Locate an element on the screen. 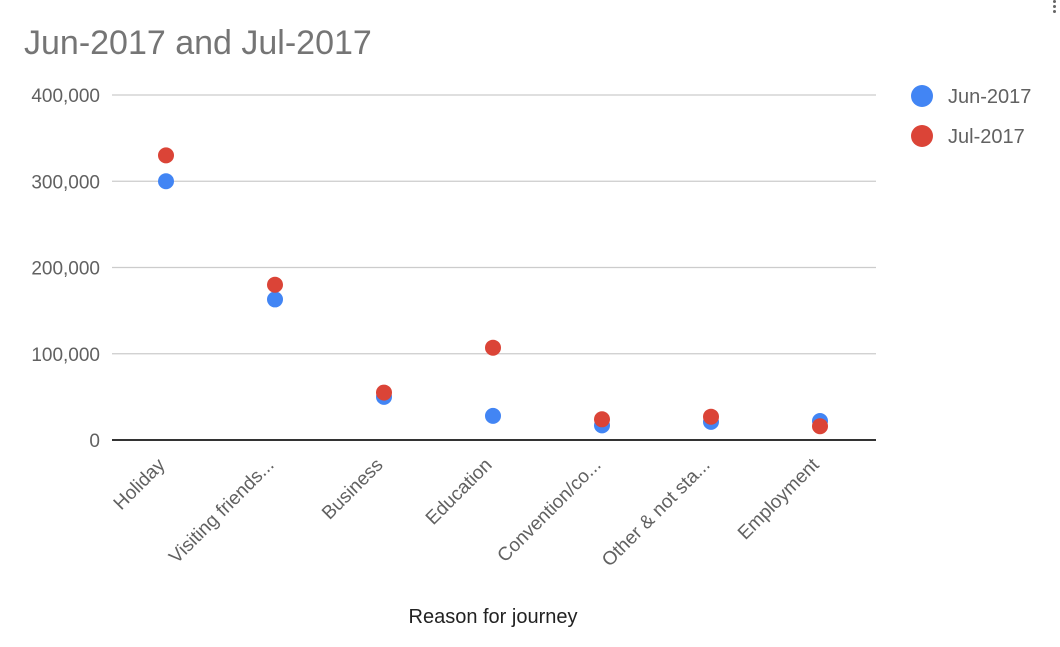  more-vert-icon is located at coordinates (1055, 9).